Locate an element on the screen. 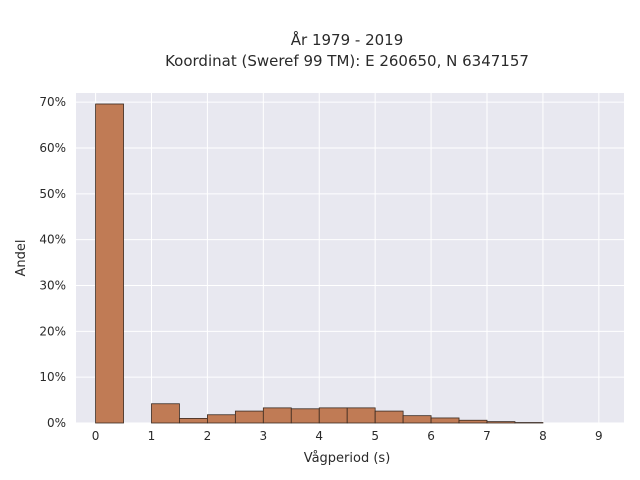 The width and height of the screenshot is (640, 480). y-tick-label: 60% is located at coordinates (52, 148).